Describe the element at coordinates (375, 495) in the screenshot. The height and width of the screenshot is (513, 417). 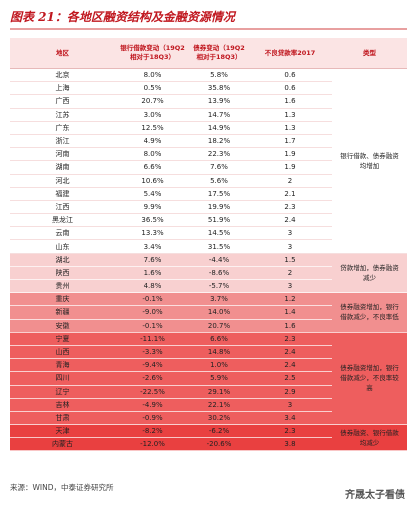
I see `watermark: 齐晟太子看债` at that location.